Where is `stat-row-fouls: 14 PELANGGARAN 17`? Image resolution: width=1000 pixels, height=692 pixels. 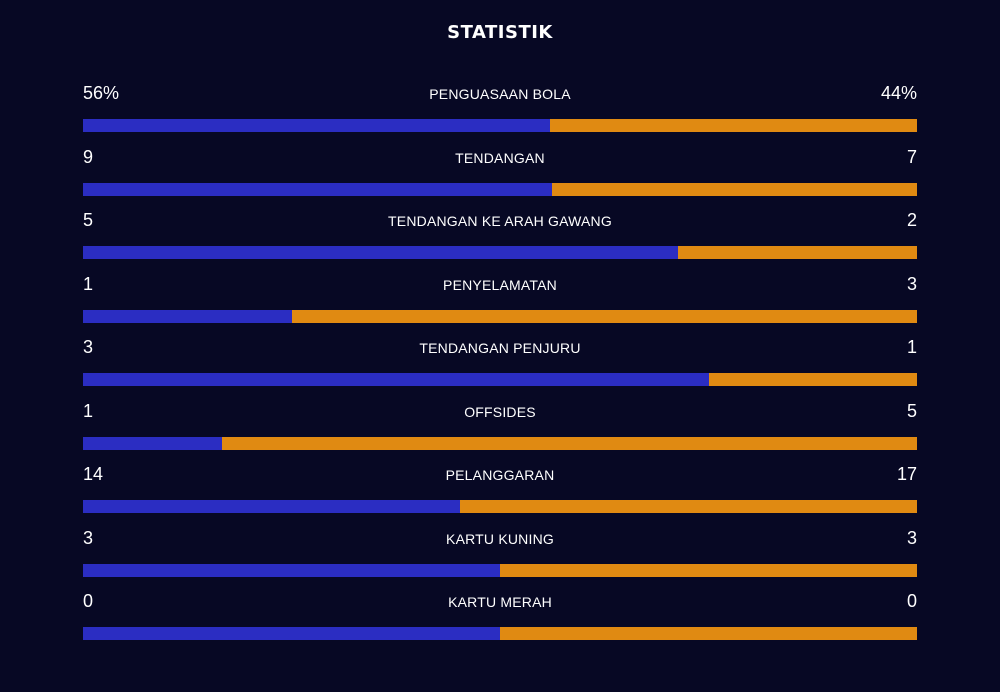
stat-row-fouls: 14 PELANGGARAN 17 is located at coordinates (500, 493).